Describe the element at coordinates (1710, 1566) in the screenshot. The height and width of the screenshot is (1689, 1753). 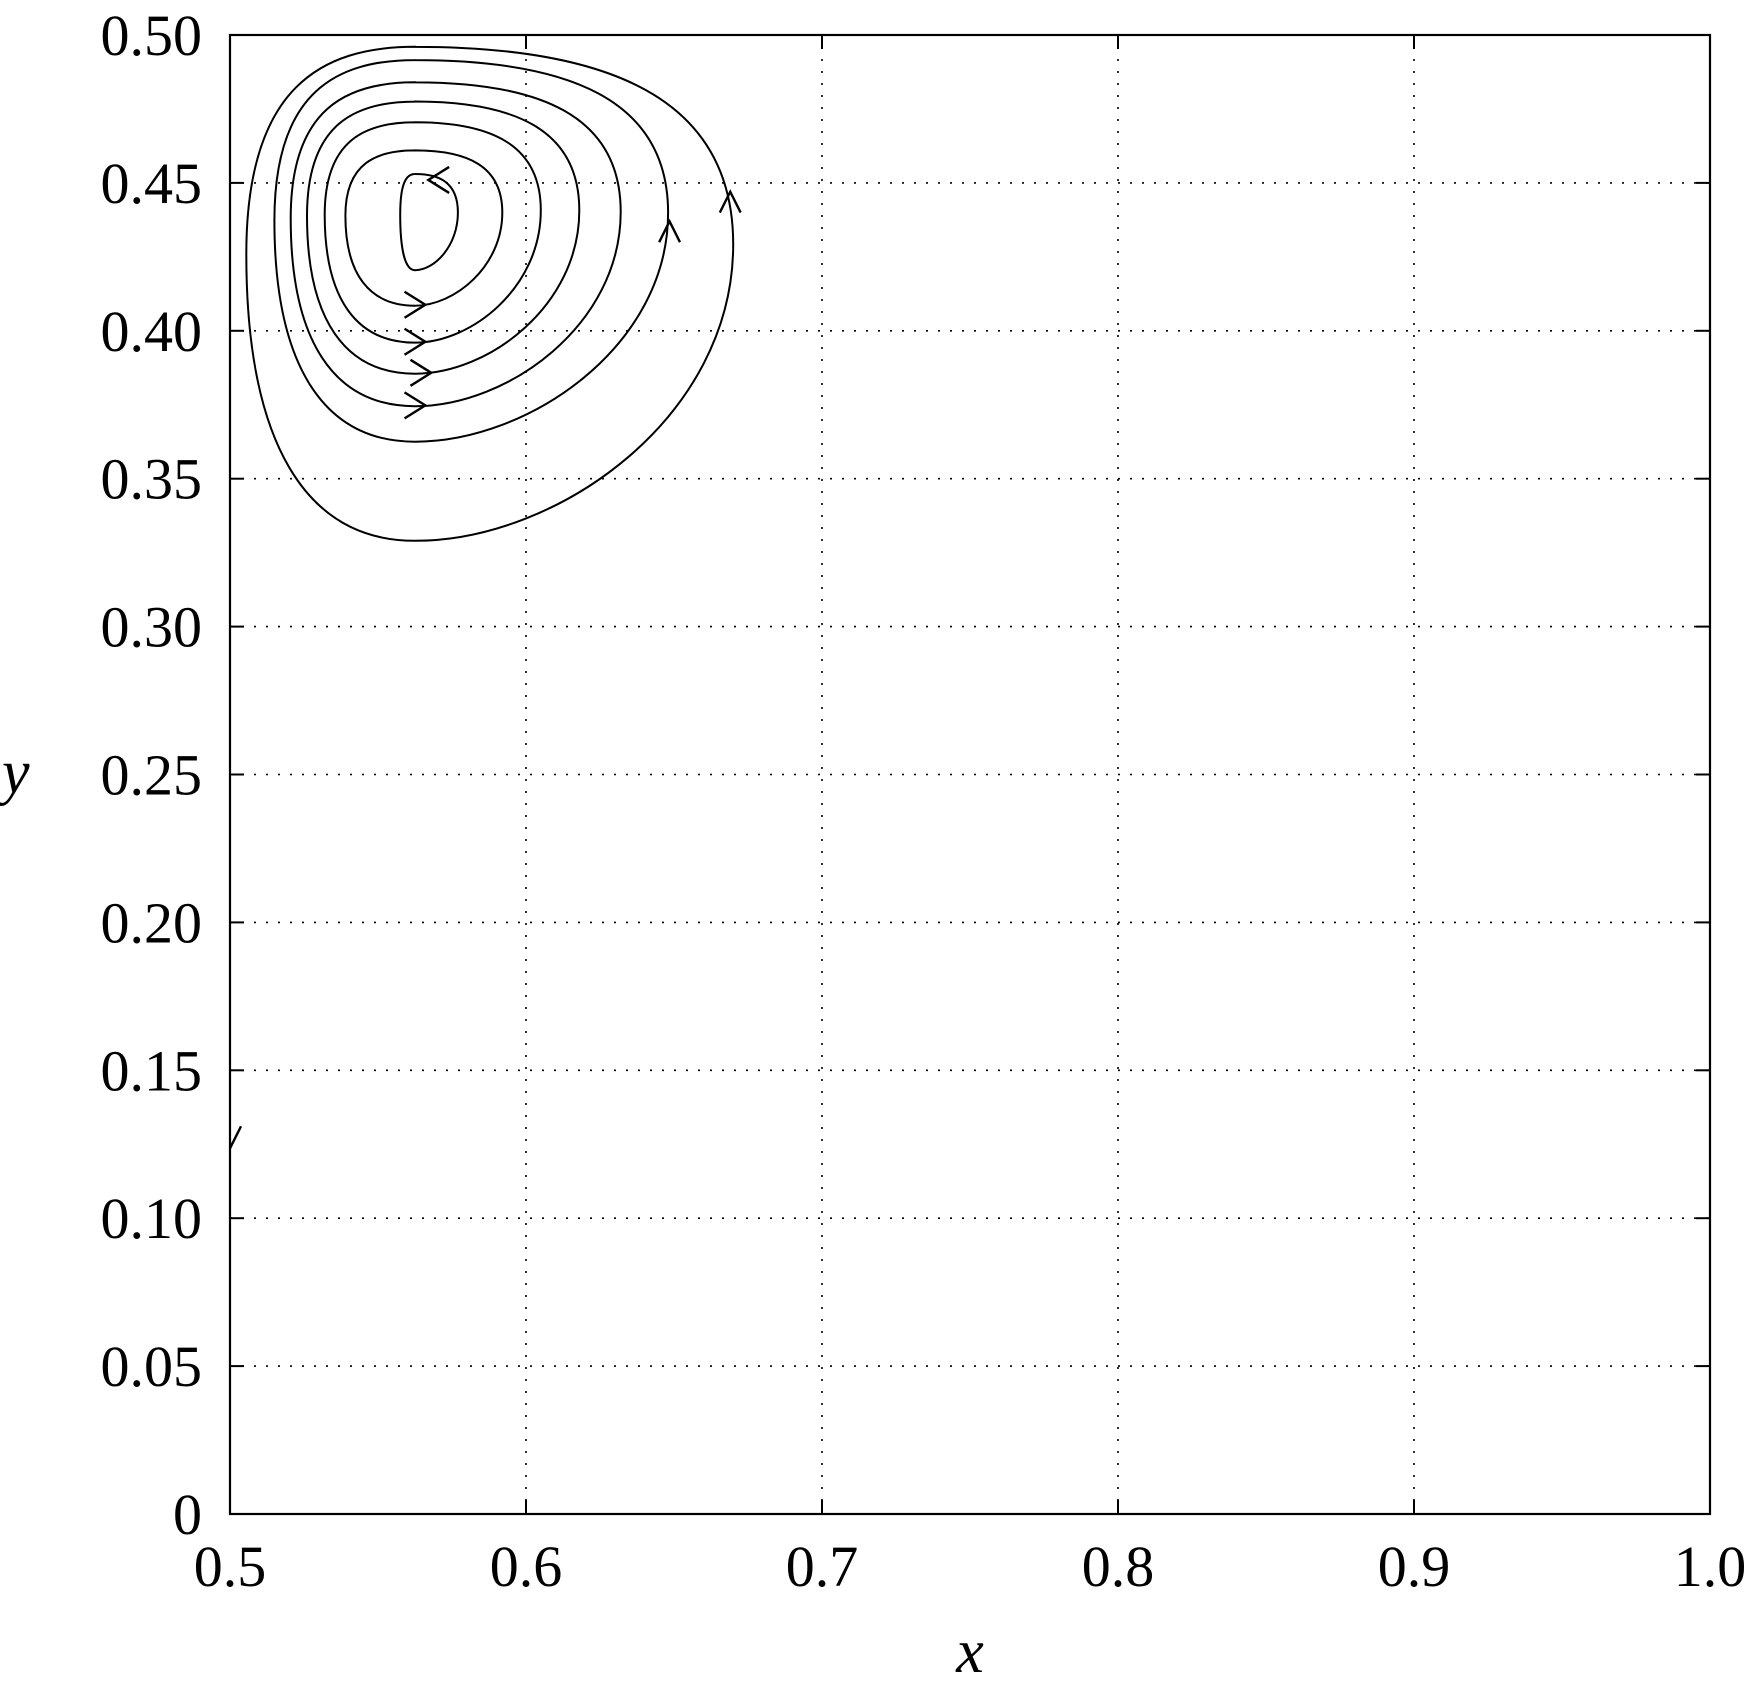
I see `x-tick-label: 1.0` at that location.